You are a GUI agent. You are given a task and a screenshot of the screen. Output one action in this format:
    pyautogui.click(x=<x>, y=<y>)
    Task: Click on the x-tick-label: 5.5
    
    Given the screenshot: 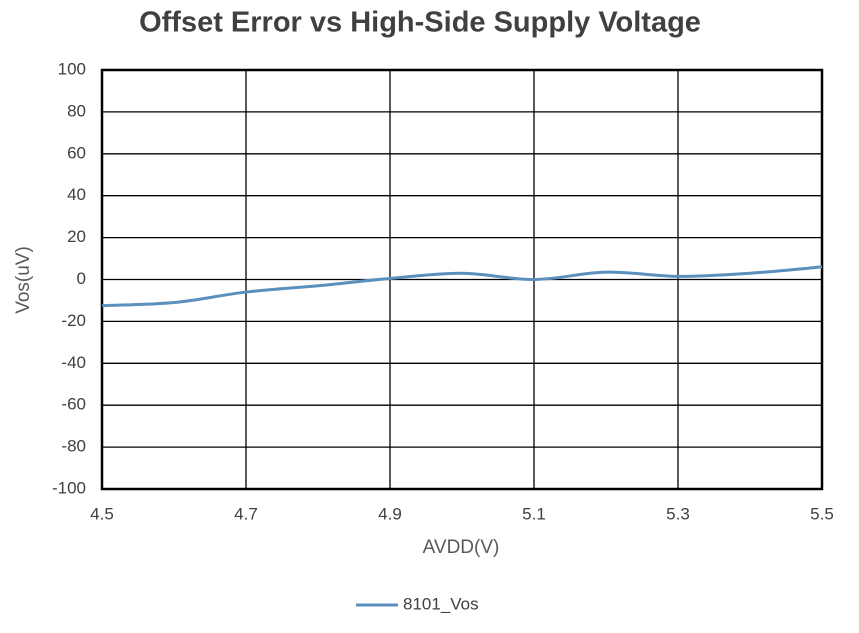 What is the action you would take?
    pyautogui.click(x=822, y=513)
    